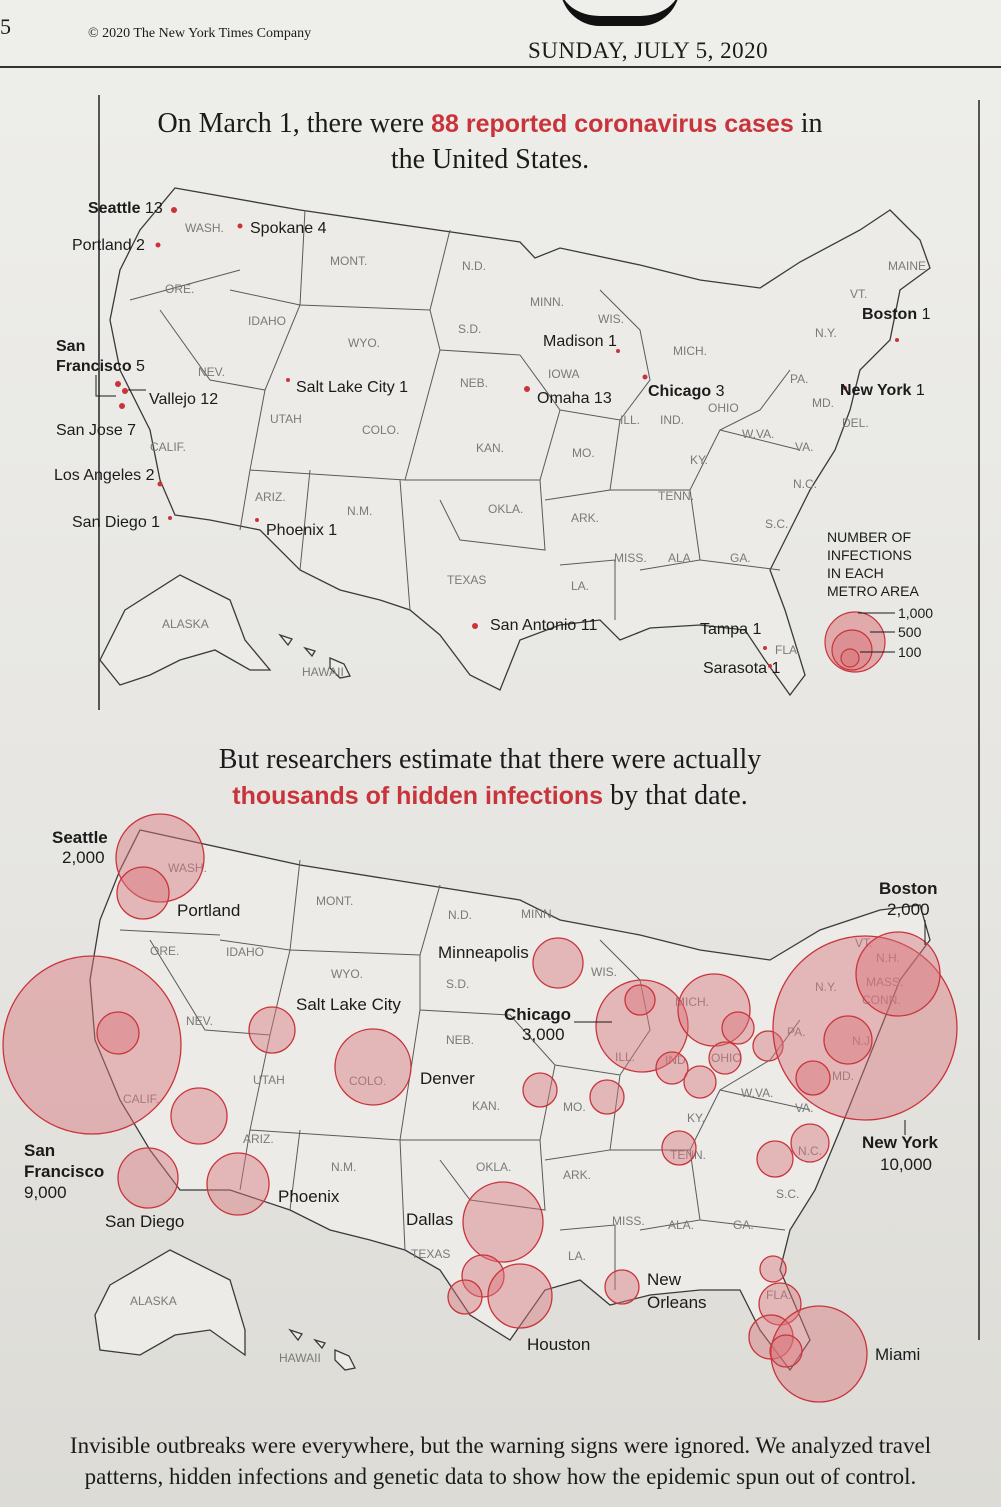 Image resolution: width=1001 pixels, height=1507 pixels. Describe the element at coordinates (558, 1344) in the screenshot. I see `city-label-houston: Houston` at that location.